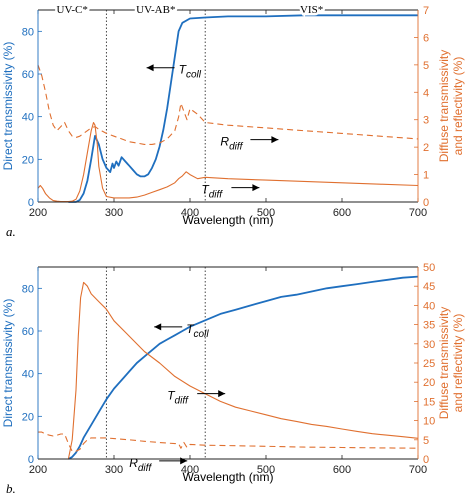  I want to click on y-right-tick-label: 20, so click(429, 383).